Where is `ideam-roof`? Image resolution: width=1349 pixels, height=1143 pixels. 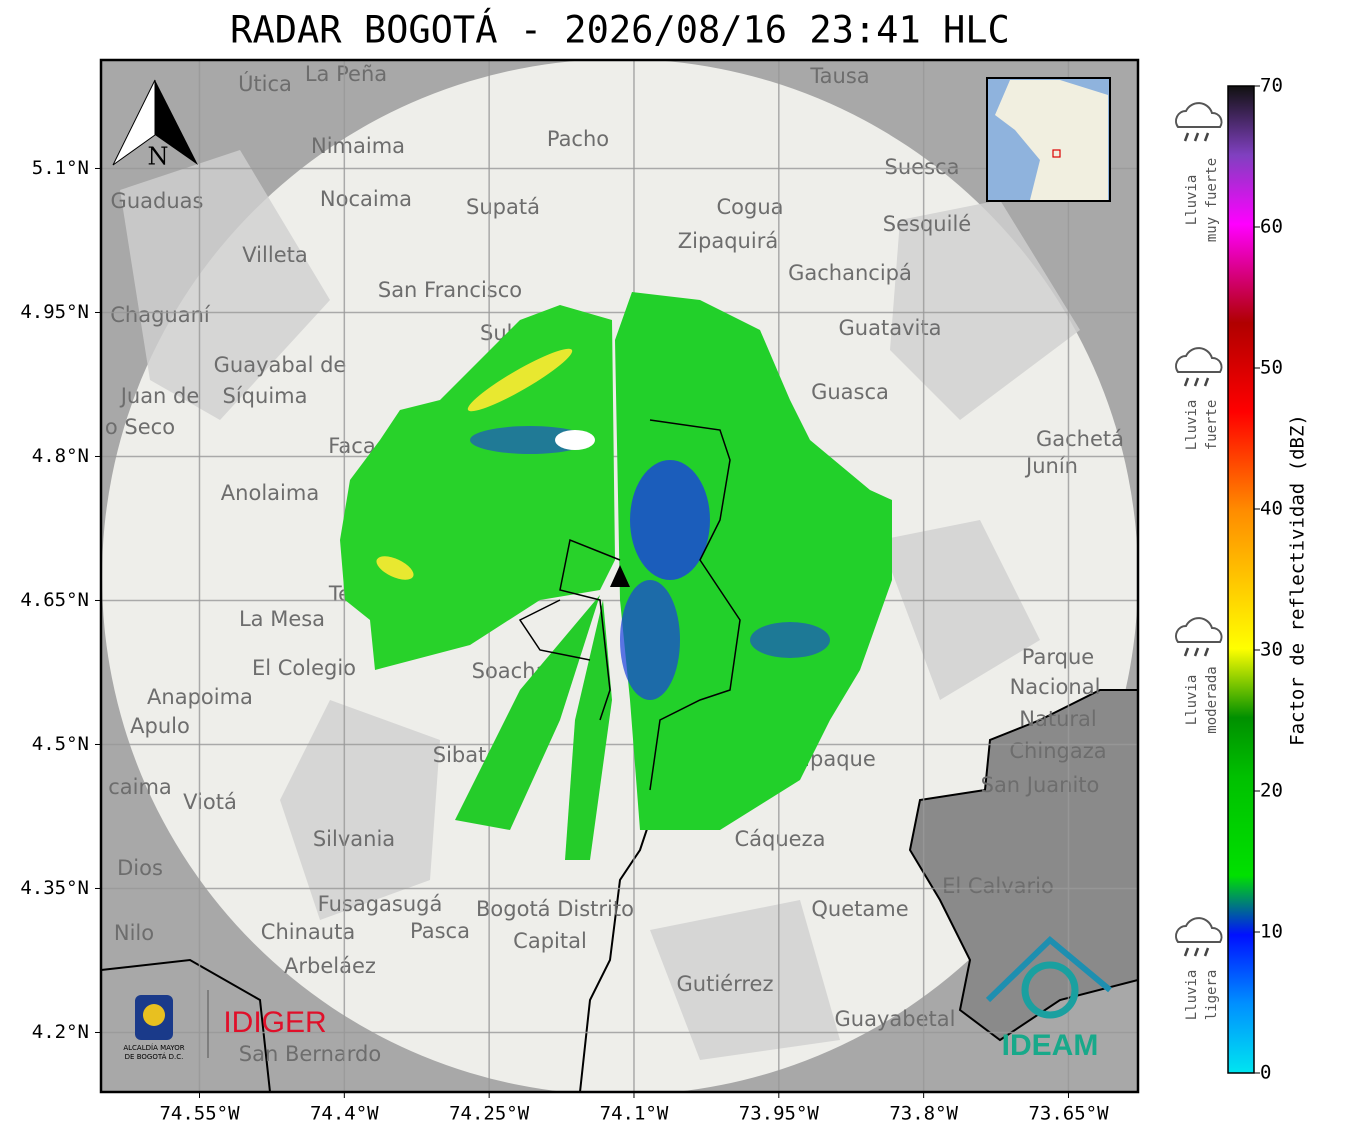 ideam-roof is located at coordinates (1048, 969).